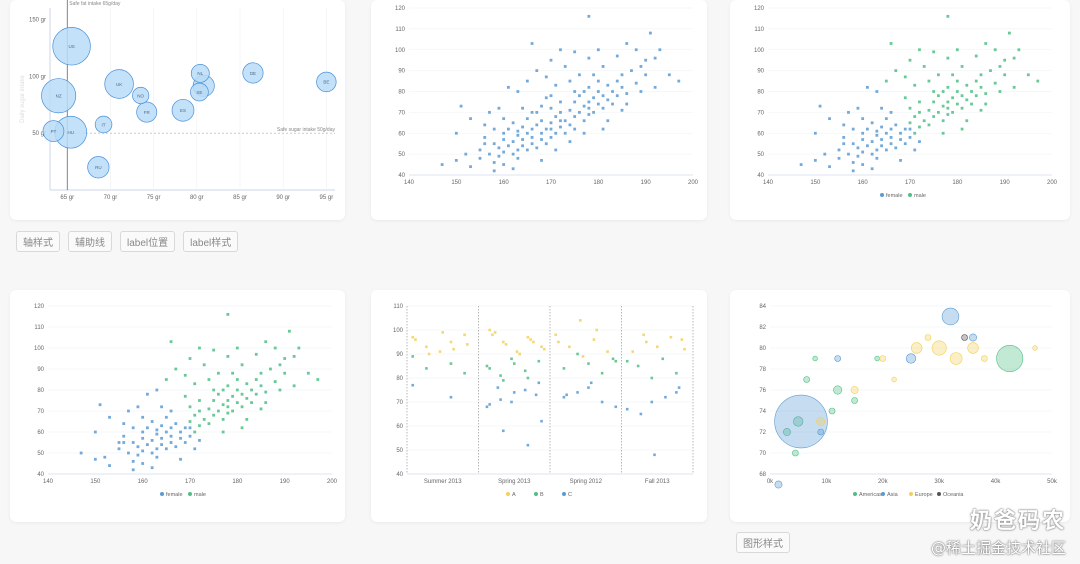  What do you see at coordinates (240, 198) in the screenshot?
I see `x-tick-label: 85 gr` at bounding box center [240, 198].